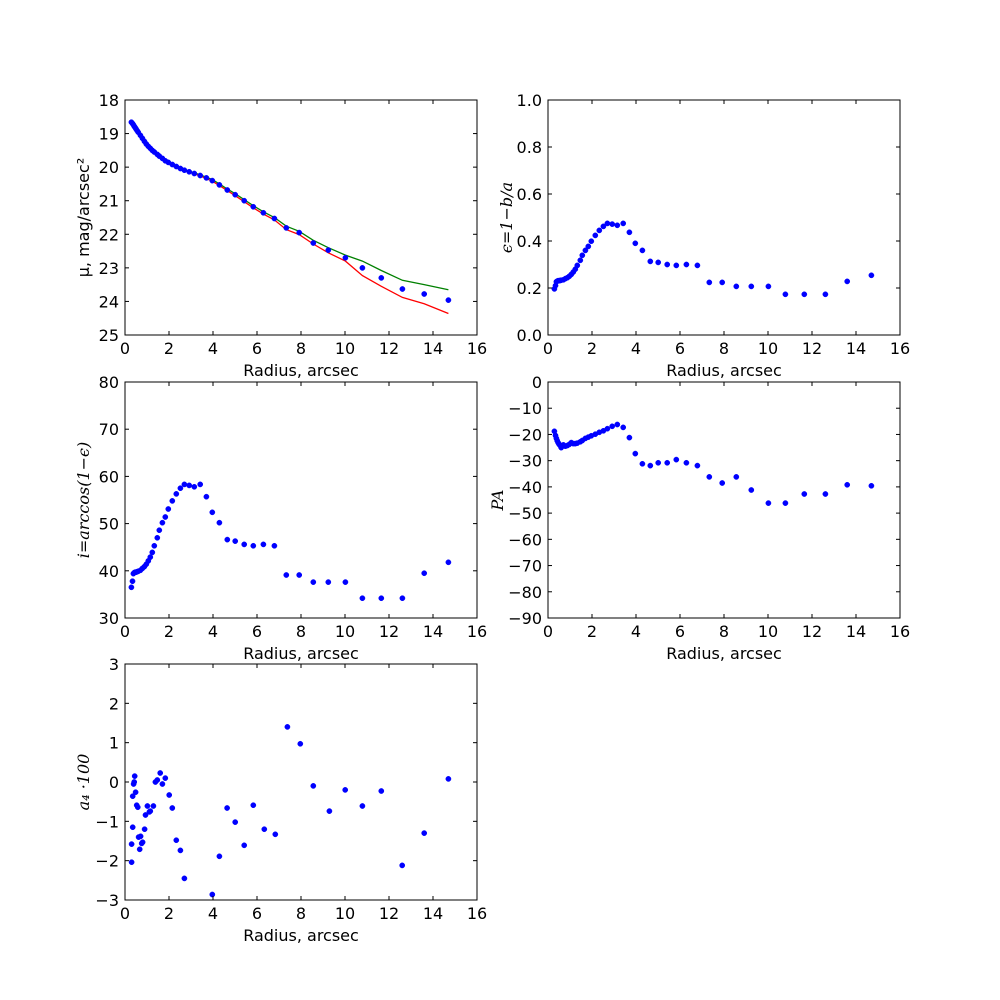 The image size is (1000, 1000). I want to click on y-tick-label: 0.2, so click(529, 288).